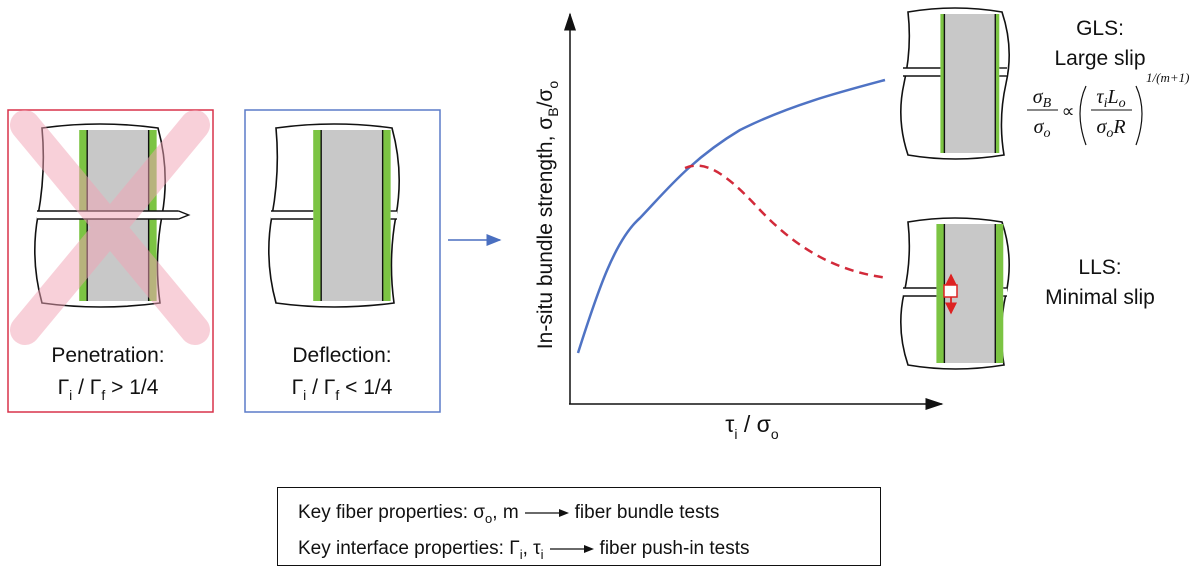 The width and height of the screenshot is (1203, 582). I want to click on deflection-title: Deflection:, so click(341, 355).